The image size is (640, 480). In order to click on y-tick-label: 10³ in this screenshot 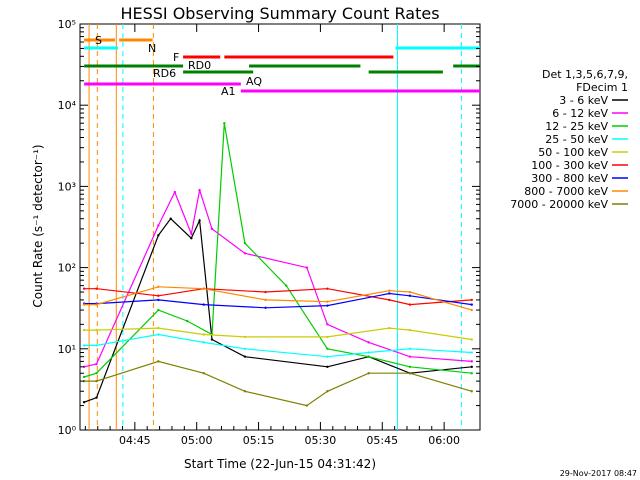, I will do `click(67, 186)`.